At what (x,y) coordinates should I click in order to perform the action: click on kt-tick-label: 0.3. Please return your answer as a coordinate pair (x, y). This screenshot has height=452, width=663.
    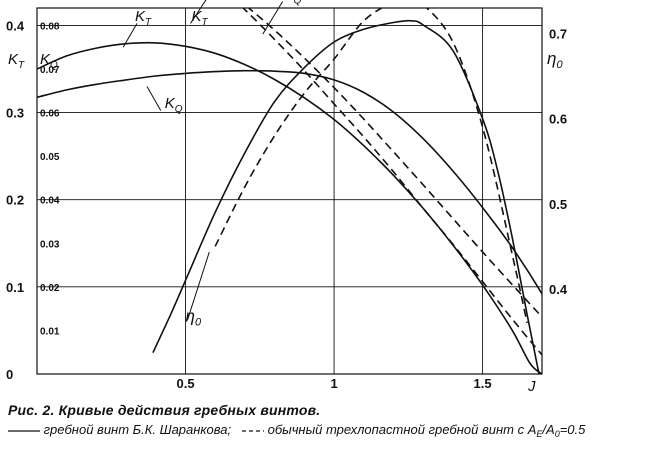
    Looking at the image, I should click on (15, 113).